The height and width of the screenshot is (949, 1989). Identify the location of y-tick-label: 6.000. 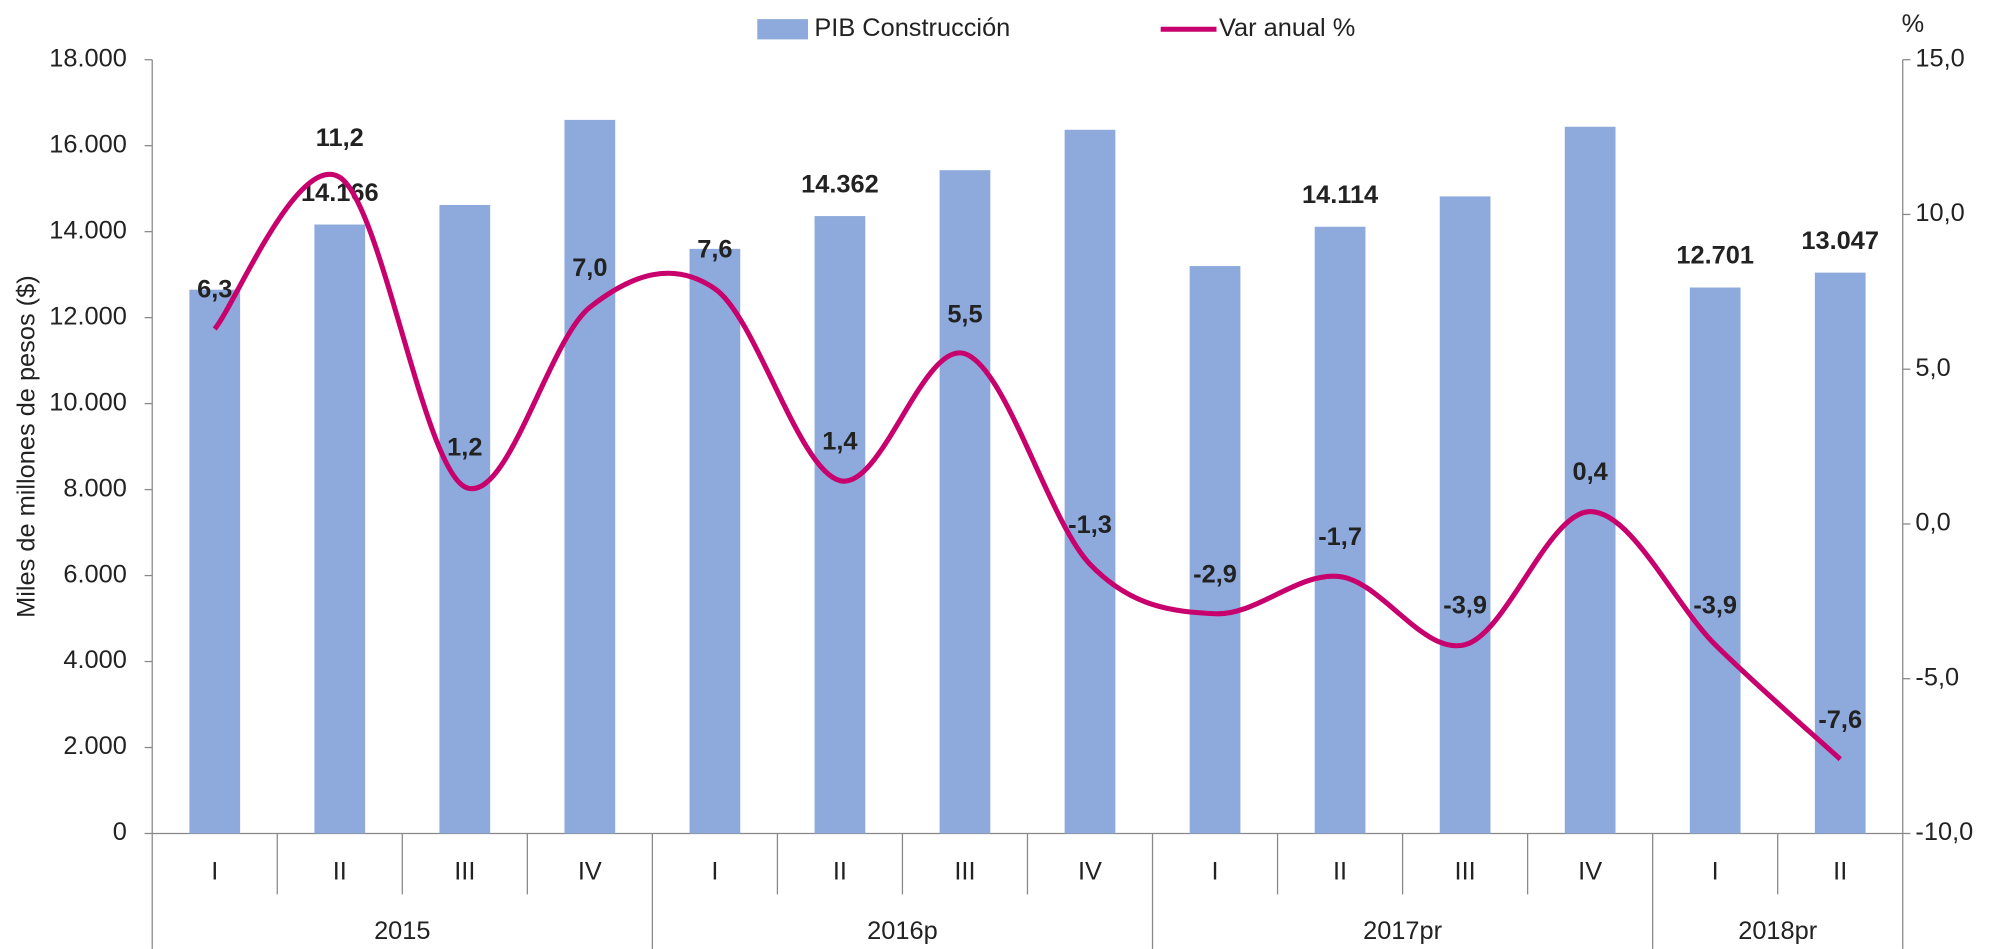
(94, 574).